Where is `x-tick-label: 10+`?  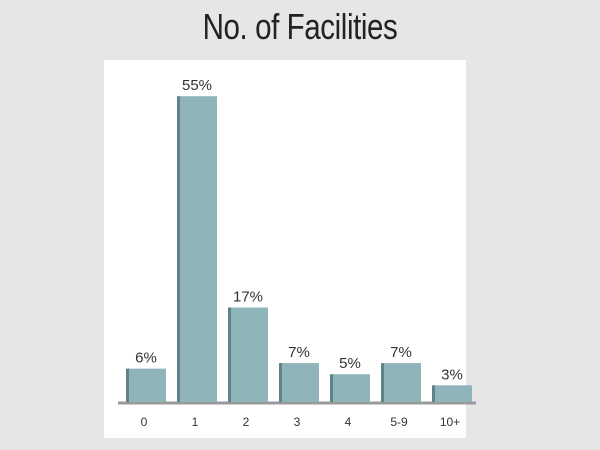 x-tick-label: 10+ is located at coordinates (450, 422).